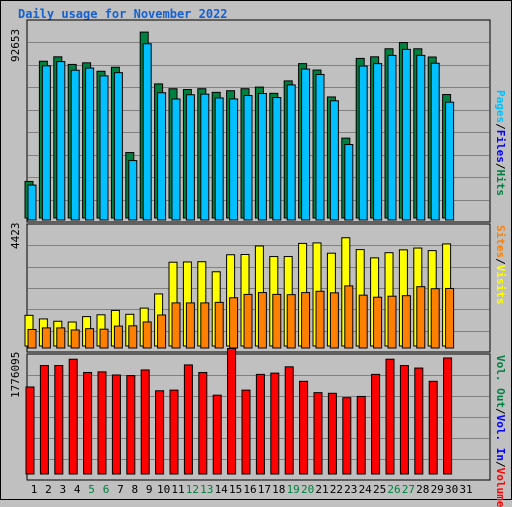 This screenshot has height=507, width=512. What do you see at coordinates (249, 489) in the screenshot?
I see `x-tick-label-day-16: 16` at bounding box center [249, 489].